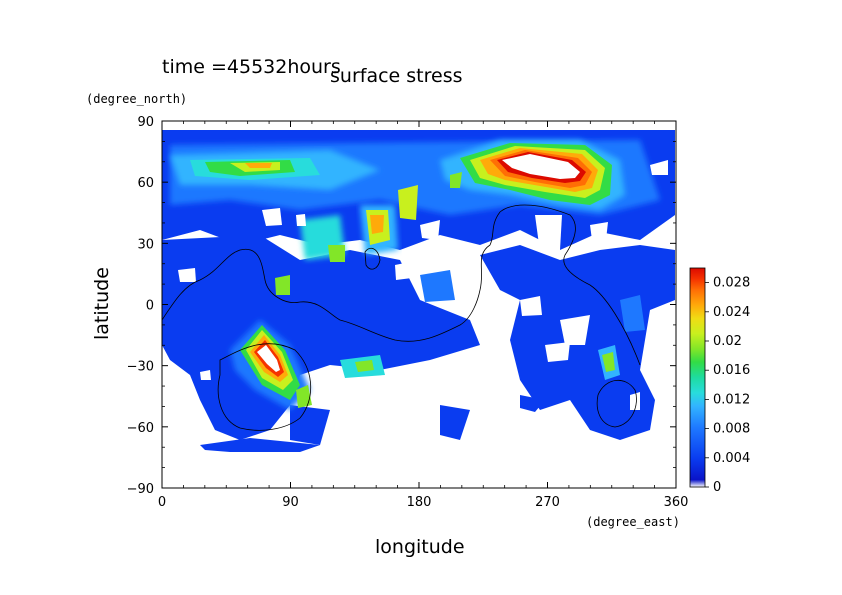 The width and height of the screenshot is (842, 595). What do you see at coordinates (290, 502) in the screenshot?
I see `x-tick-label: 90` at bounding box center [290, 502].